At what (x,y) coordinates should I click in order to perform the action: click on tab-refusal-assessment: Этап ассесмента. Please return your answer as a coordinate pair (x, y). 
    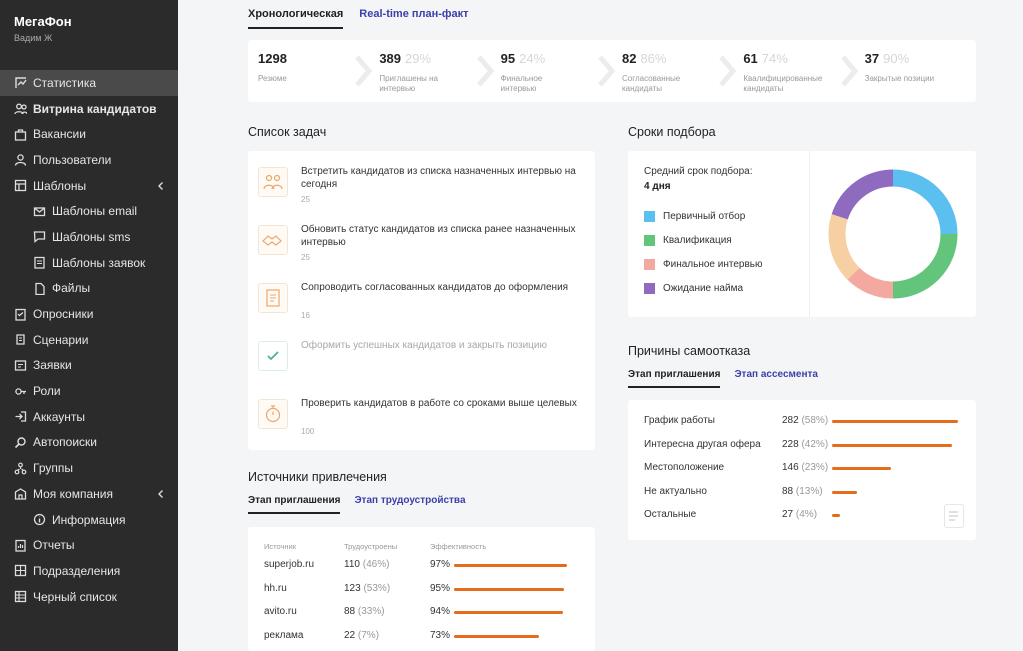
    Looking at the image, I should click on (776, 374).